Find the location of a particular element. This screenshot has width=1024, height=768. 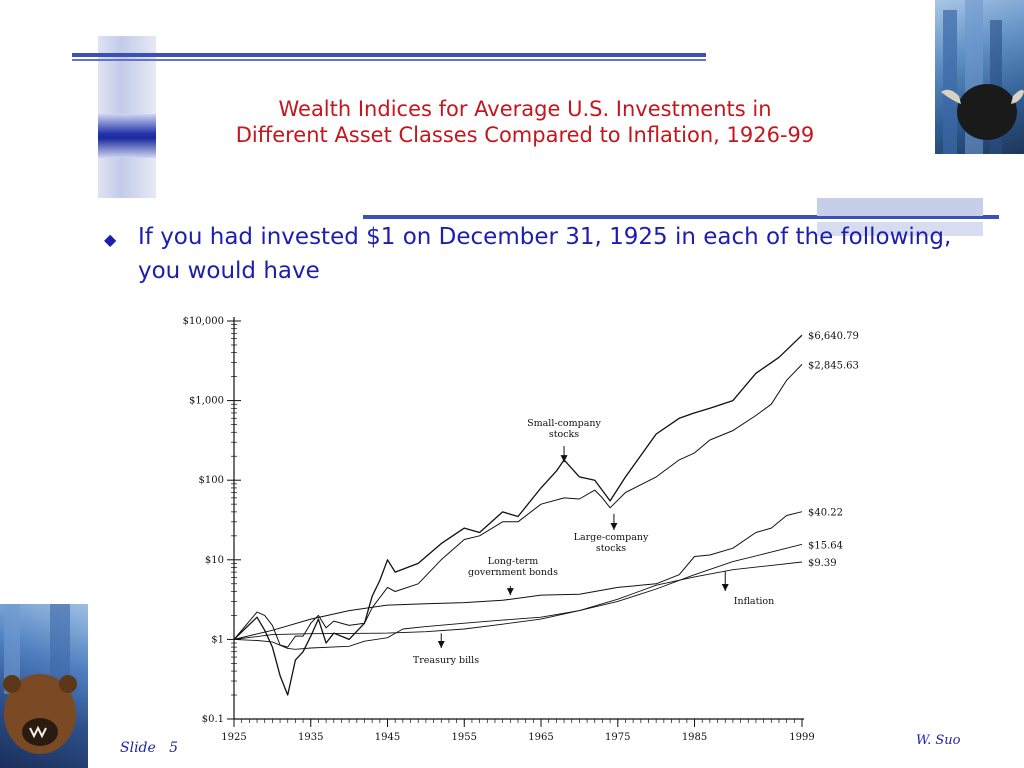

treasury-bills-line is located at coordinates (518, 591).